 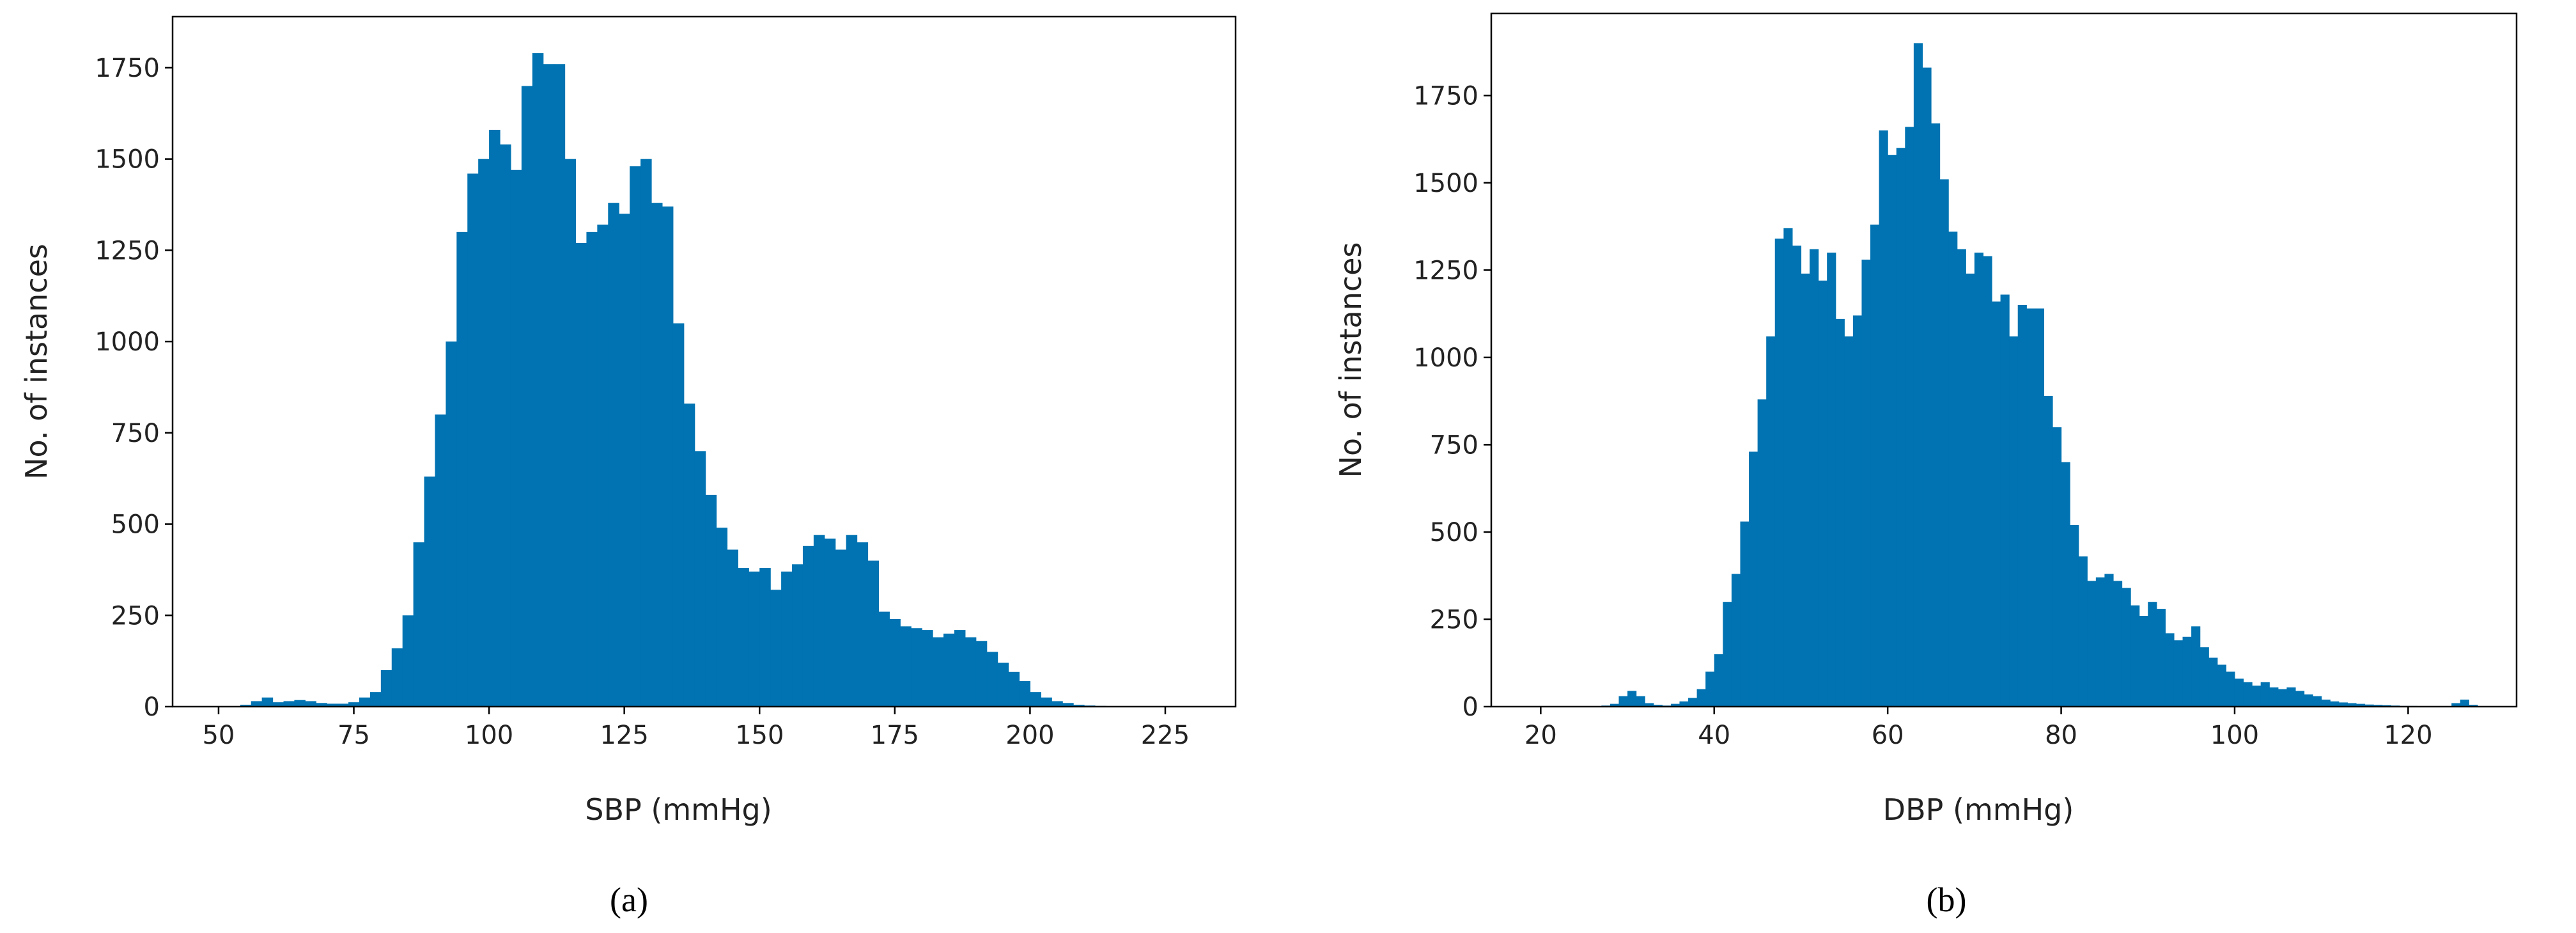 What do you see at coordinates (2061, 735) in the screenshot?
I see `x-tick-label: 80` at bounding box center [2061, 735].